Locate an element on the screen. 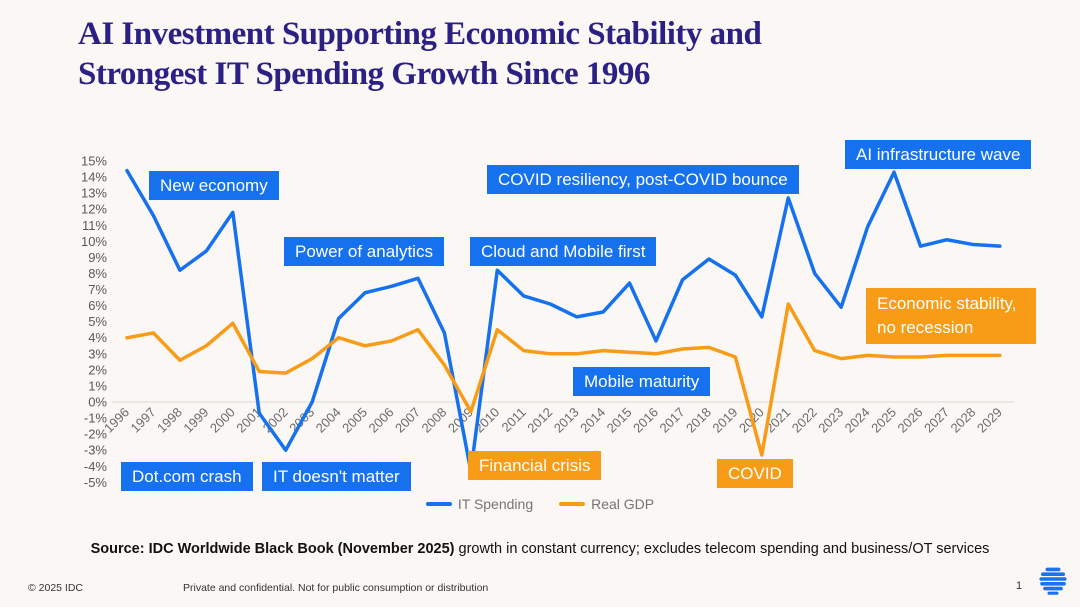 Image resolution: width=1080 pixels, height=607 pixels. page-title-line2: Strongest IT Spending Growth Since 1996 is located at coordinates (364, 74).